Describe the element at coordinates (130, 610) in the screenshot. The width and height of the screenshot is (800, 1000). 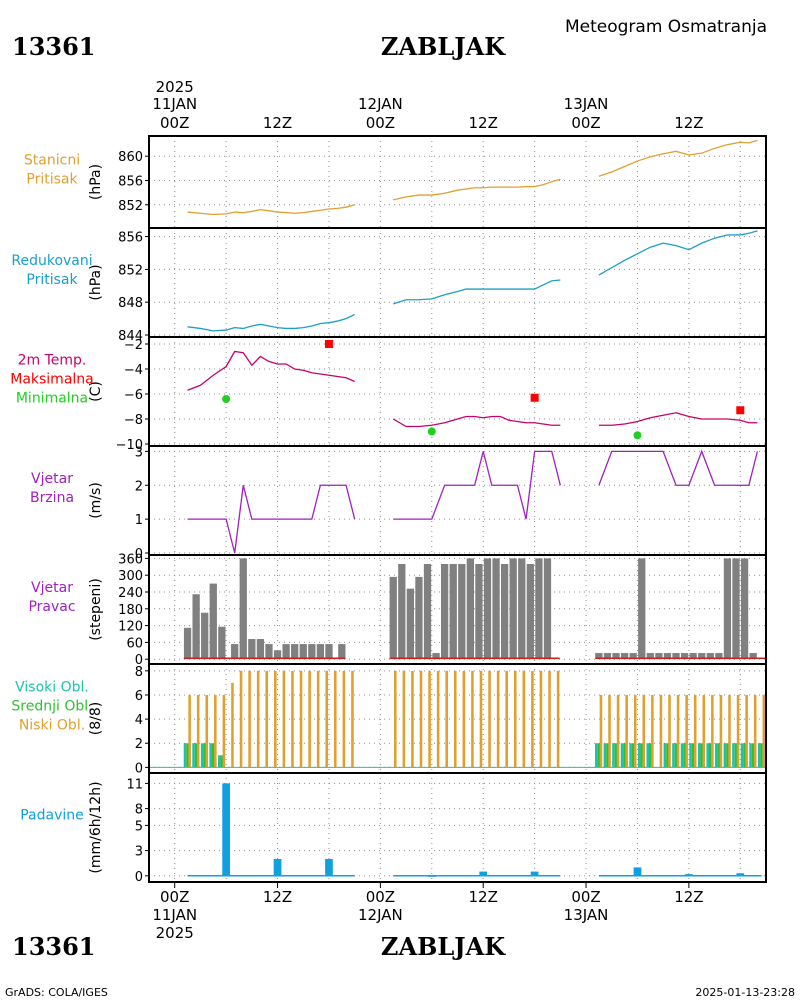
I see `ytick-label: 180` at that location.